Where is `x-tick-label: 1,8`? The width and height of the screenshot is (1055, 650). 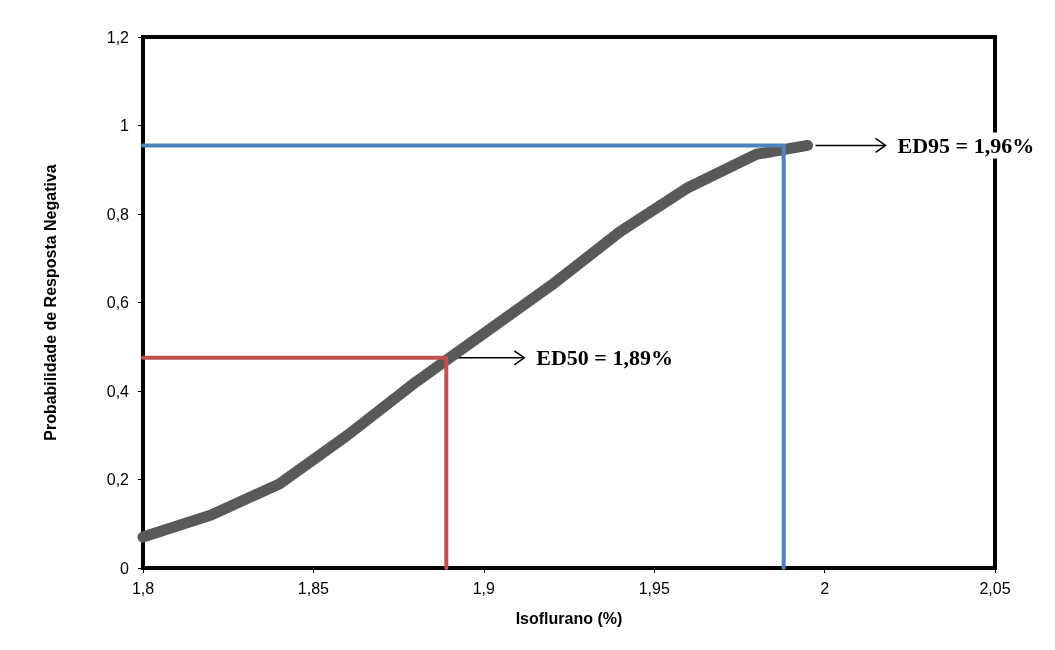 x-tick-label: 1,8 is located at coordinates (143, 588).